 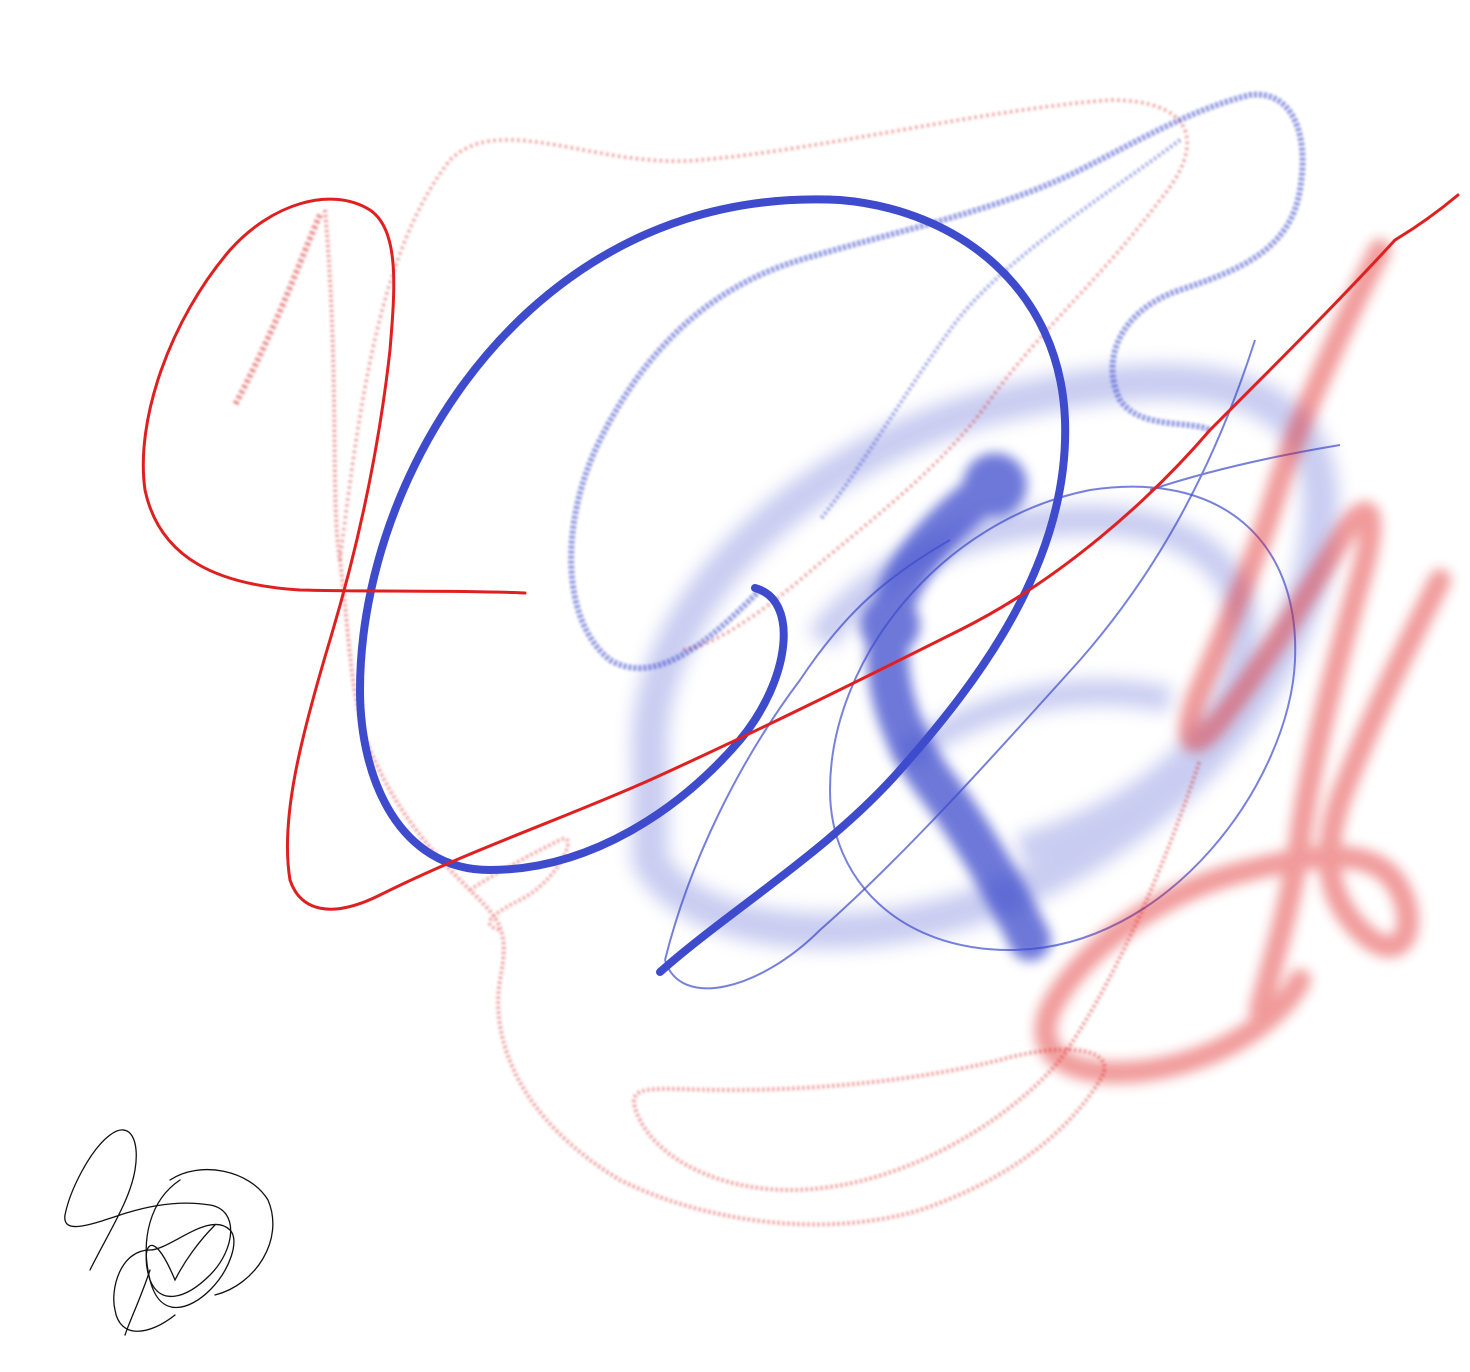 I want to click on blue-thin-ellipse, so click(x=1062, y=718).